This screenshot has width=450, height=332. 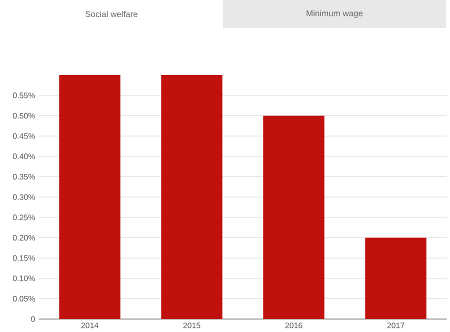 I want to click on text: Minimum wage, so click(x=334, y=14).